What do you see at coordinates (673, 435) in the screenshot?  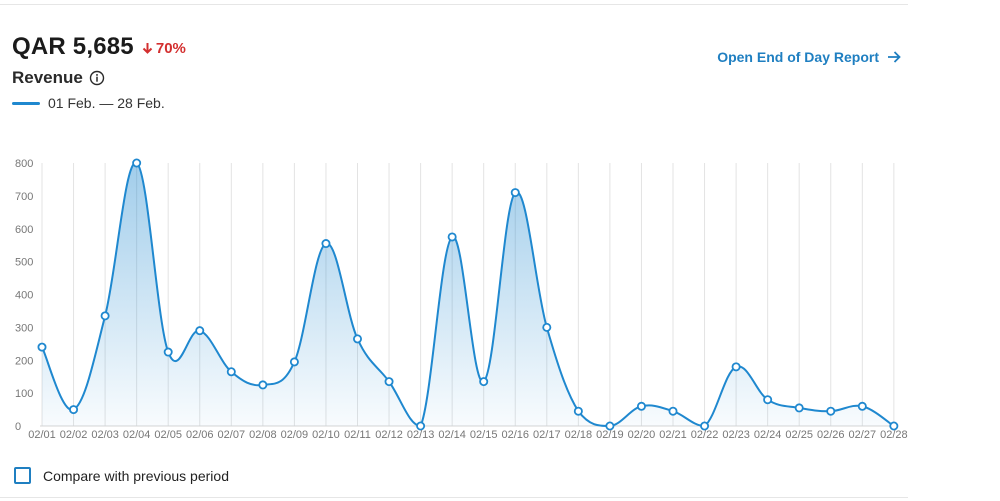 I see `x-tick-label: 02/21` at bounding box center [673, 435].